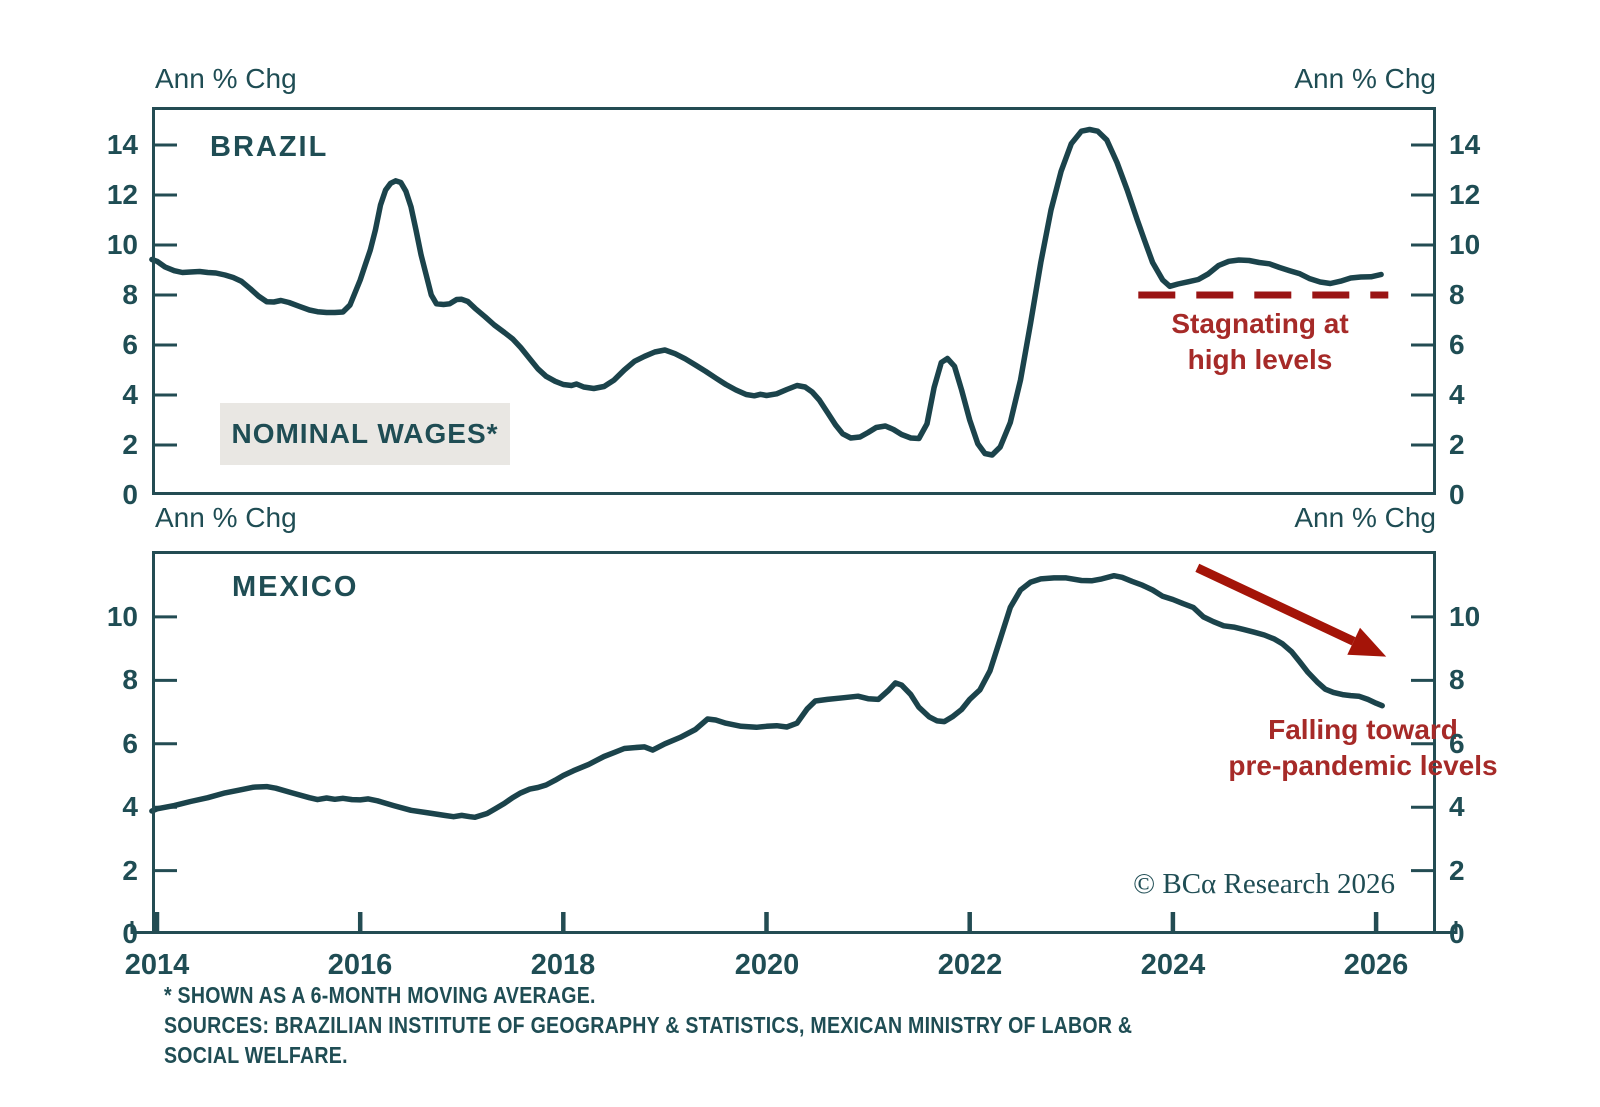 This screenshot has width=1600, height=1107. Describe the element at coordinates (269, 147) in the screenshot. I see `brazil-title: BRAZIL` at that location.